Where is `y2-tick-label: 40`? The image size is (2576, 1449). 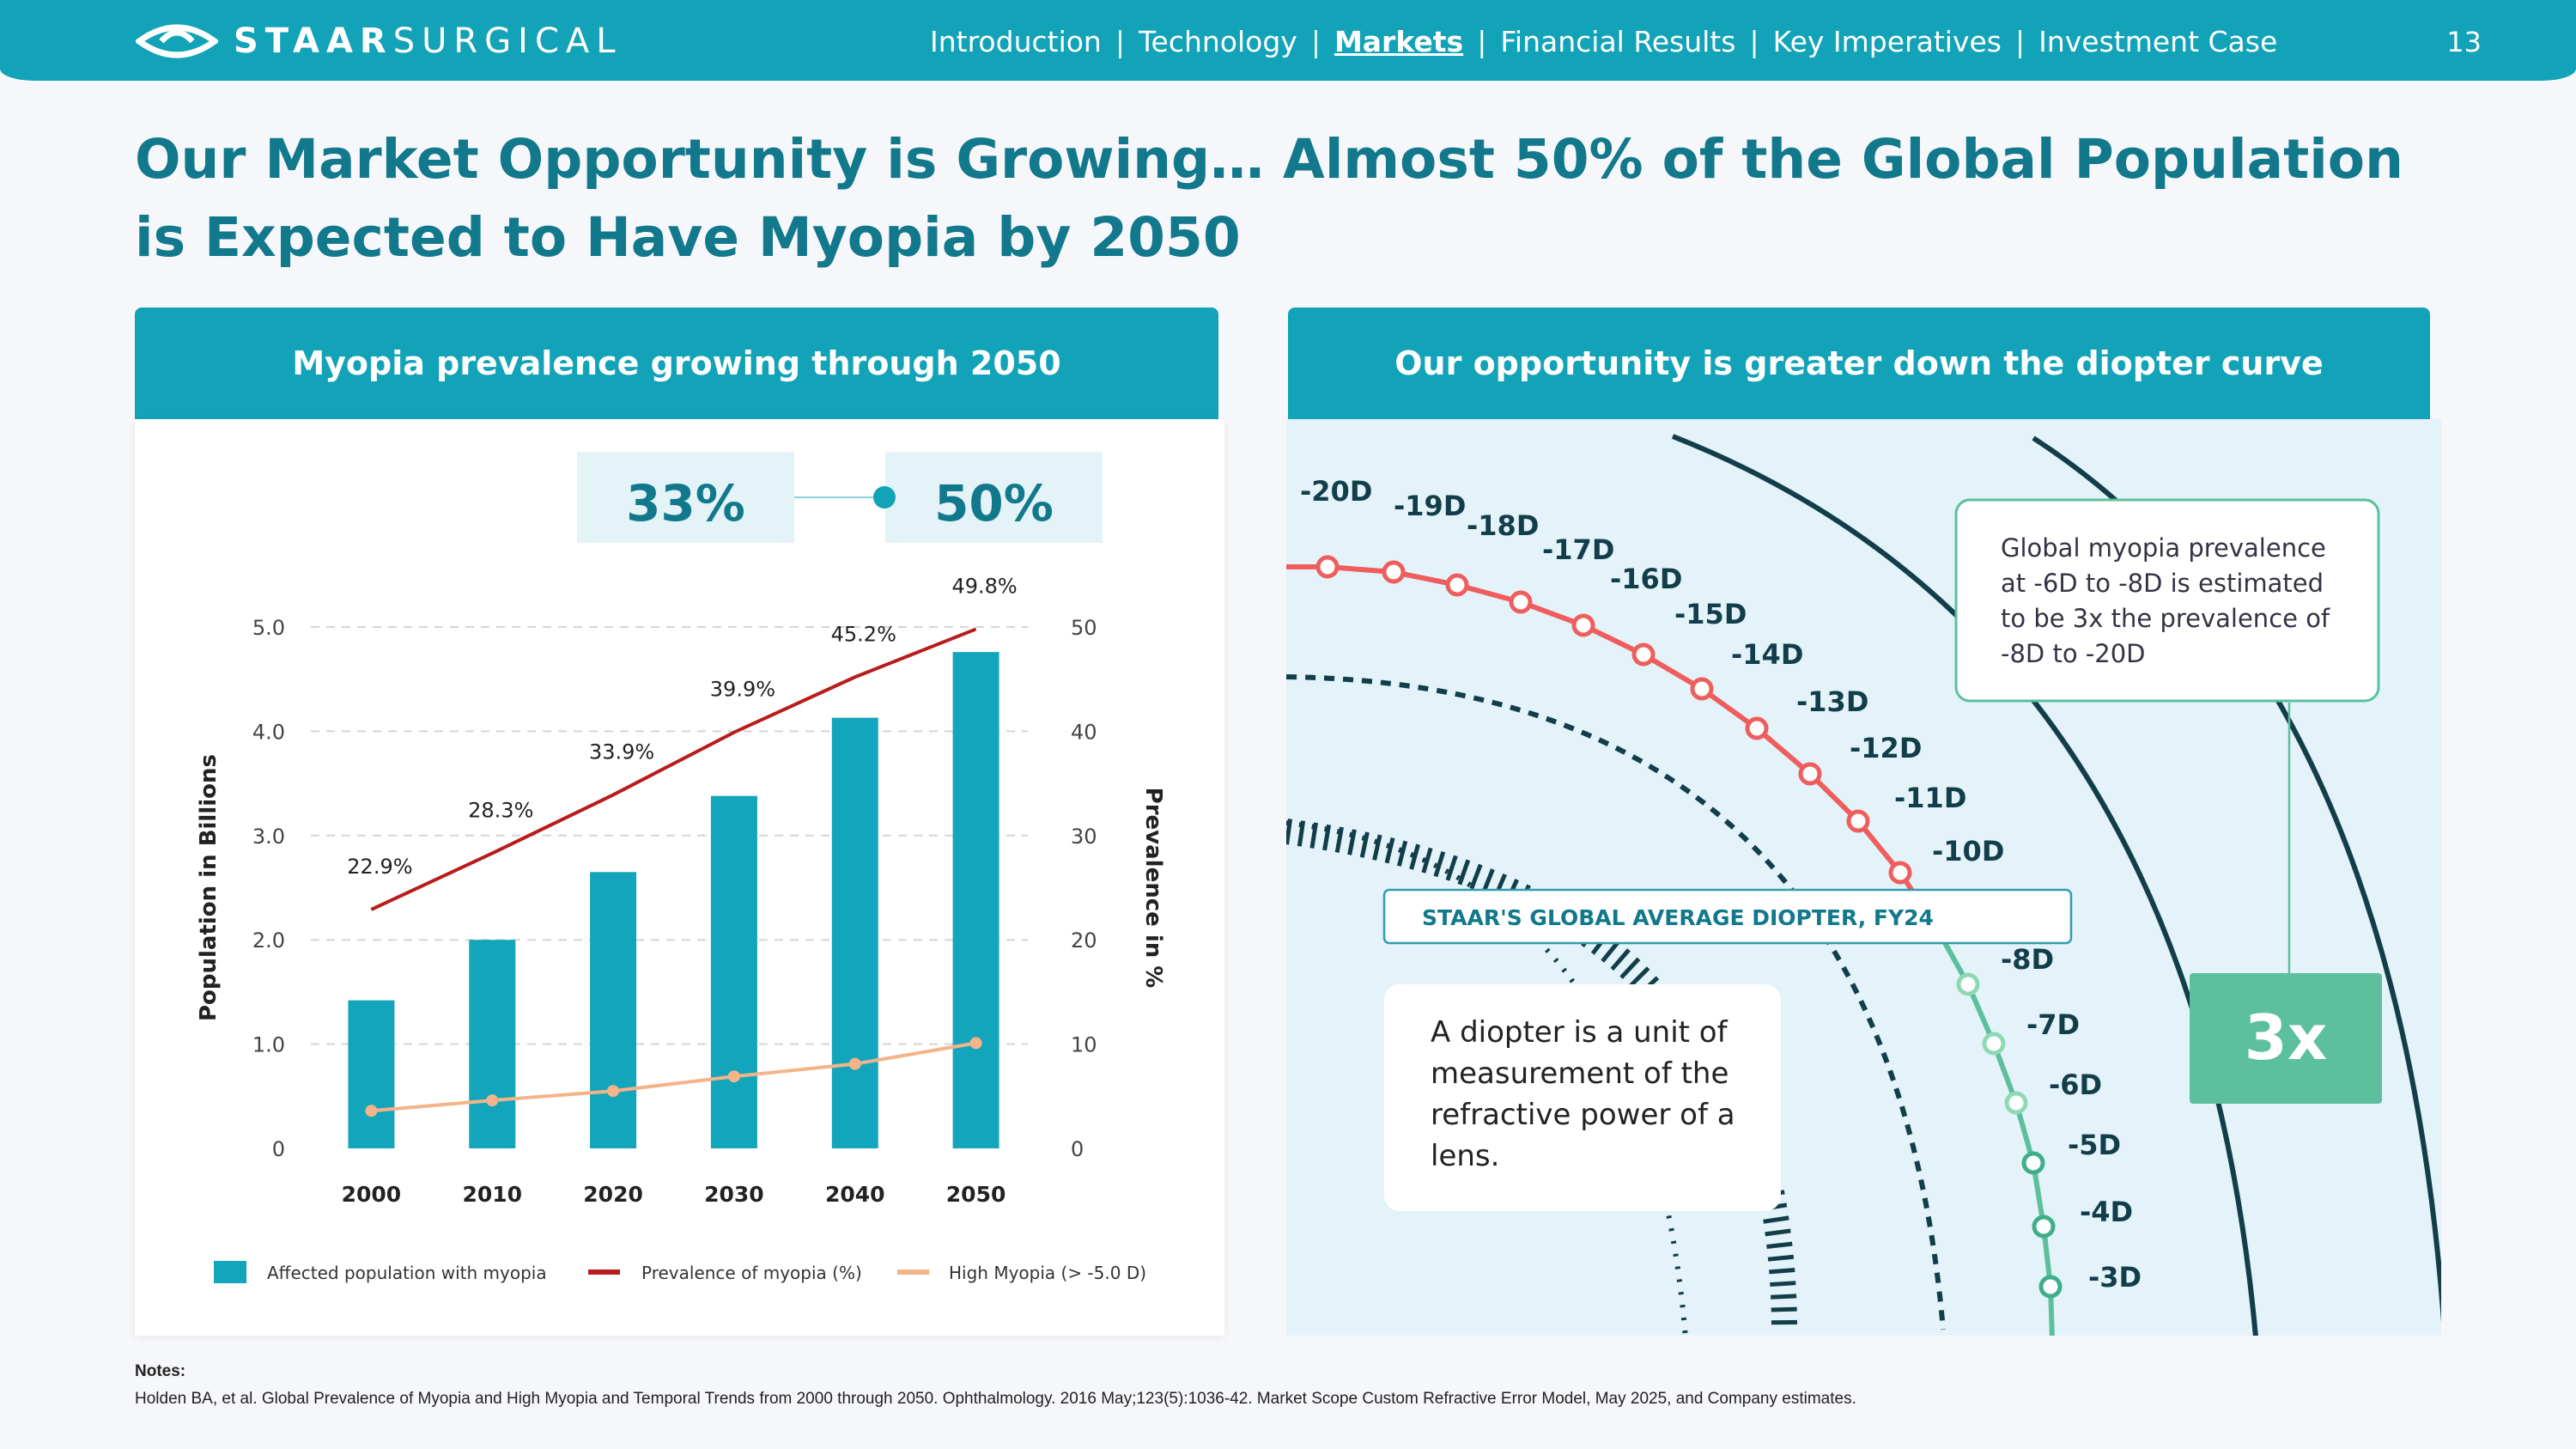
y2-tick-label: 40 is located at coordinates (1084, 732).